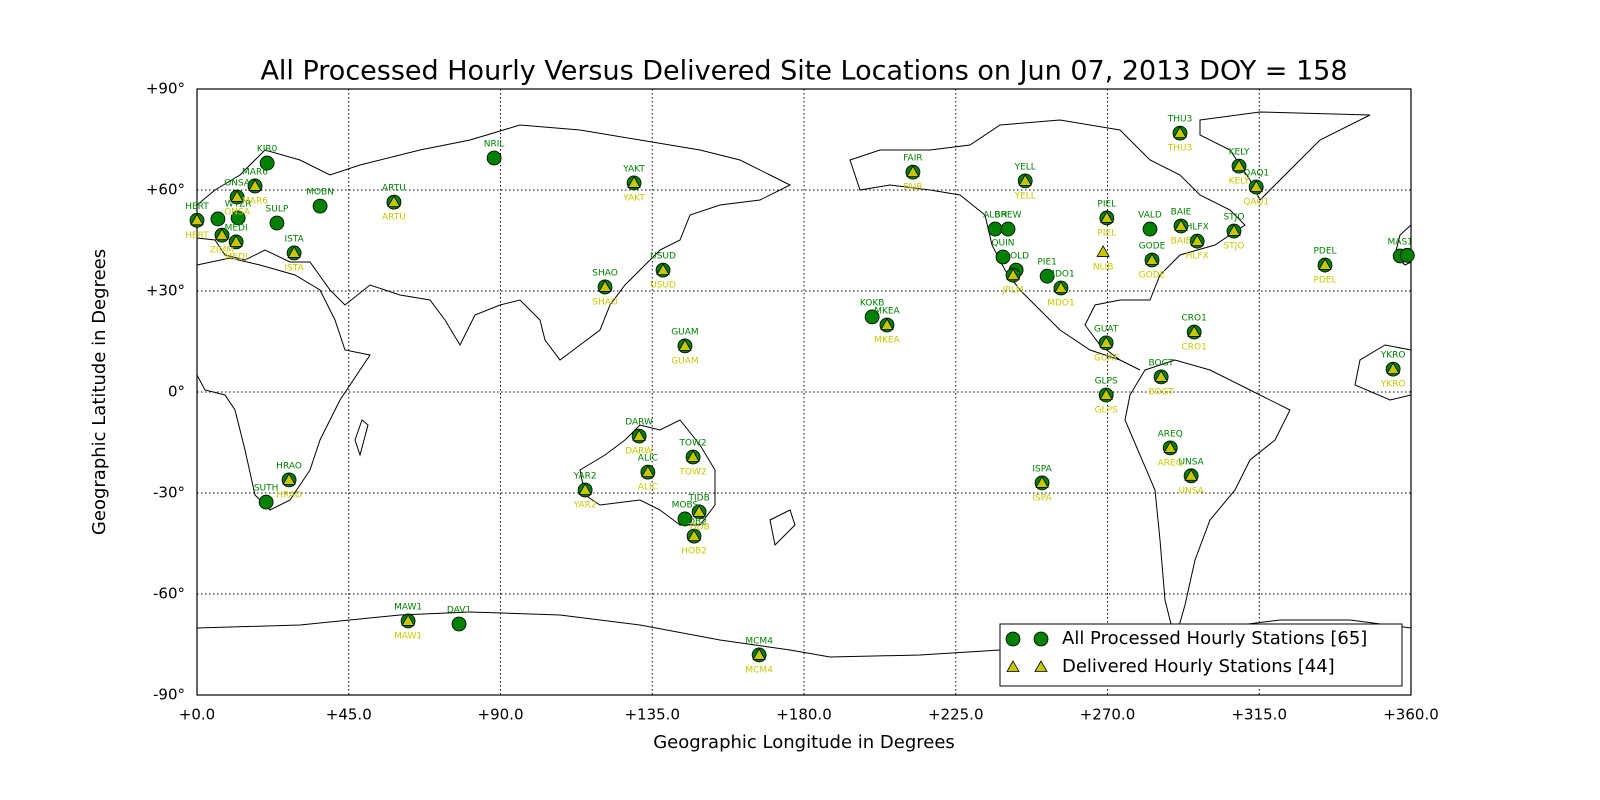 The width and height of the screenshot is (1600, 800). Describe the element at coordinates (956, 715) in the screenshot. I see `x-tick-label: +225.0` at that location.